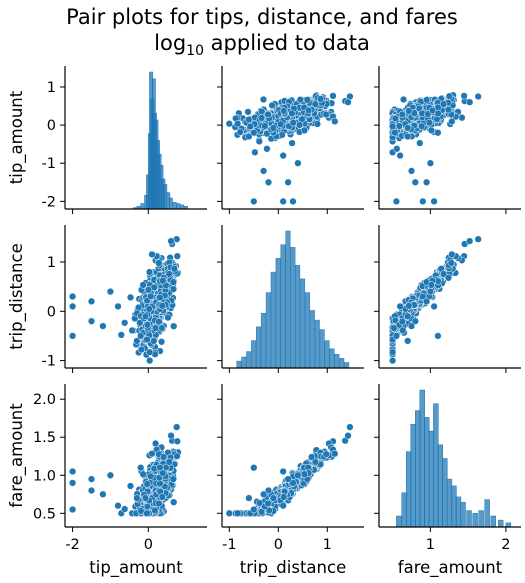 This screenshot has width=525, height=583. I want to click on panel-fare_amount-vs-trip_distance: -1 0 1, so click(290, 468).